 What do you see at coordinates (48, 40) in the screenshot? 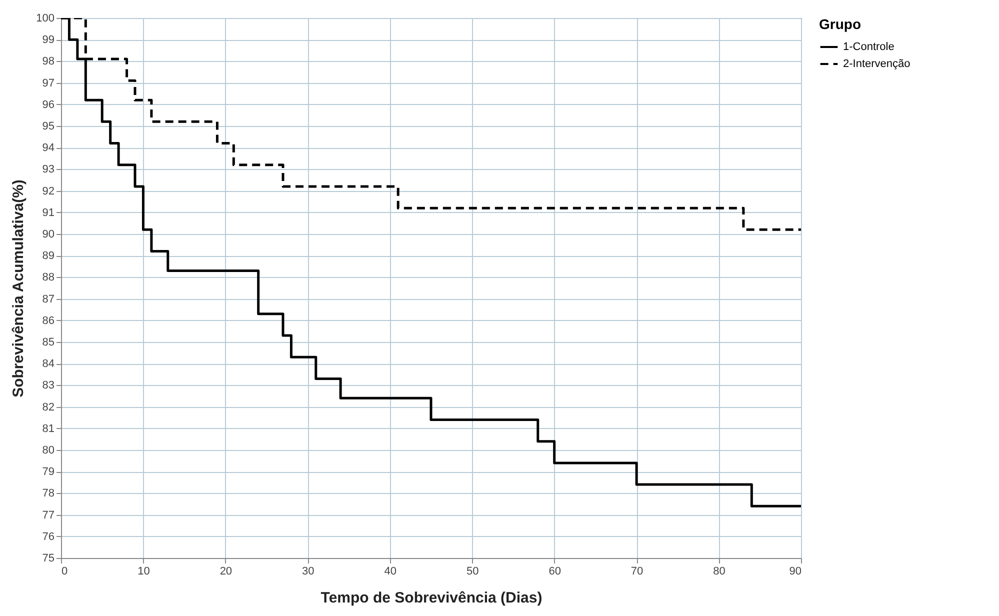
I see `y-tick-label: 99` at bounding box center [48, 40].